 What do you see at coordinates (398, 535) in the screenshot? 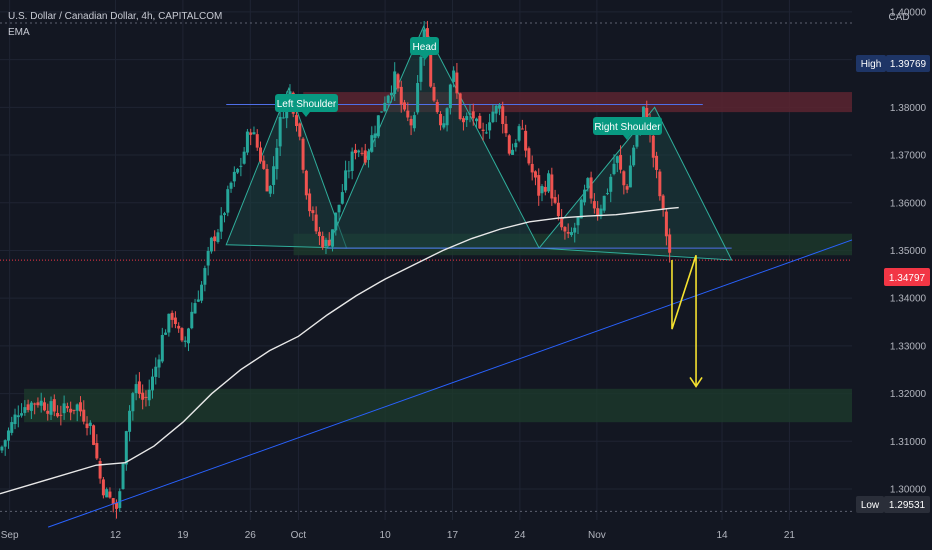
I see `time-axis: Sep 12 19 26 Oct 10 17 24 Nov 14 21` at bounding box center [398, 535].